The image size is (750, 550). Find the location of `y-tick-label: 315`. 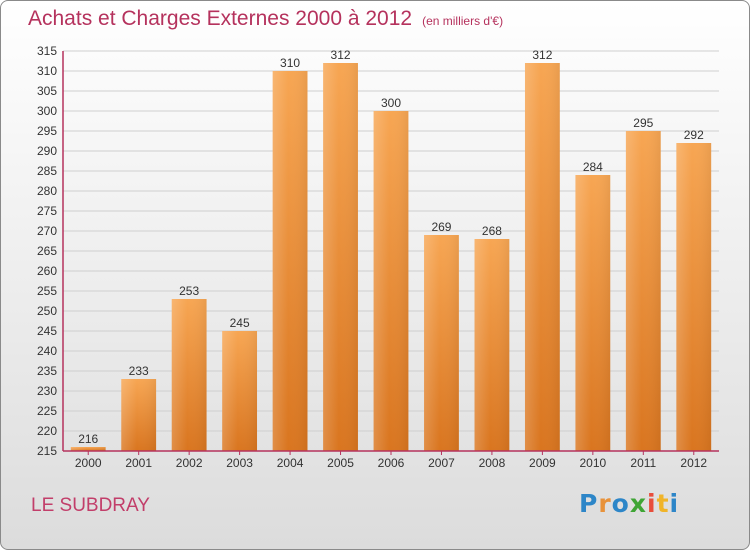

y-tick-label: 315 is located at coordinates (47, 51).